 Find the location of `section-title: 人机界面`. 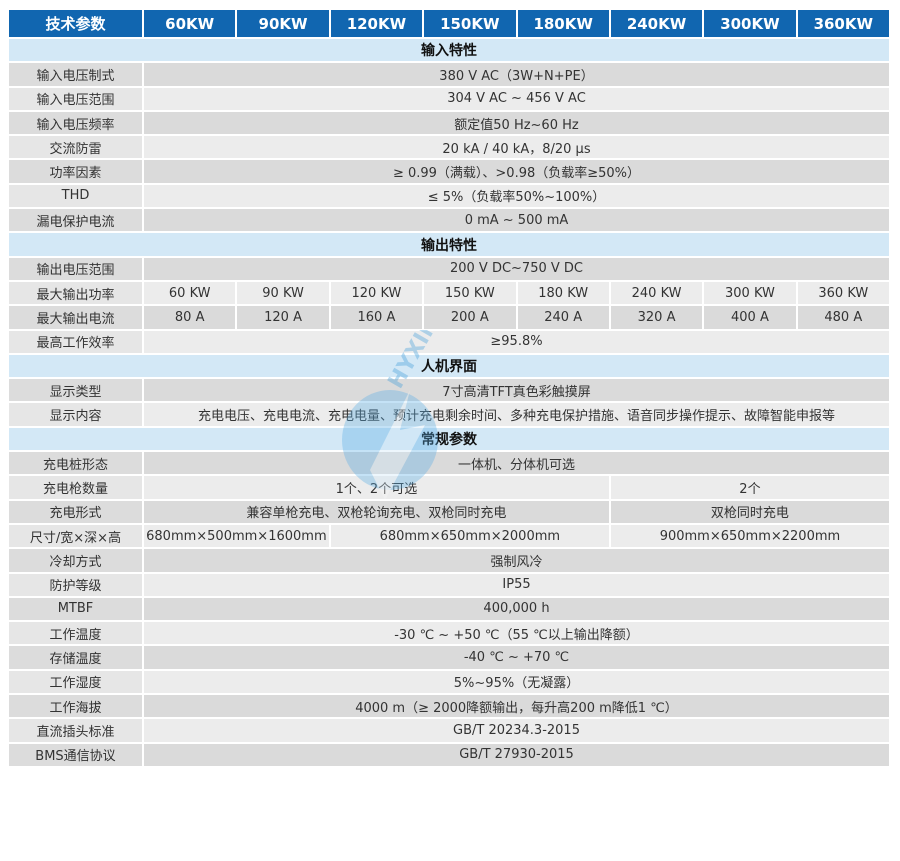

section-title: 人机界面 is located at coordinates (449, 366).